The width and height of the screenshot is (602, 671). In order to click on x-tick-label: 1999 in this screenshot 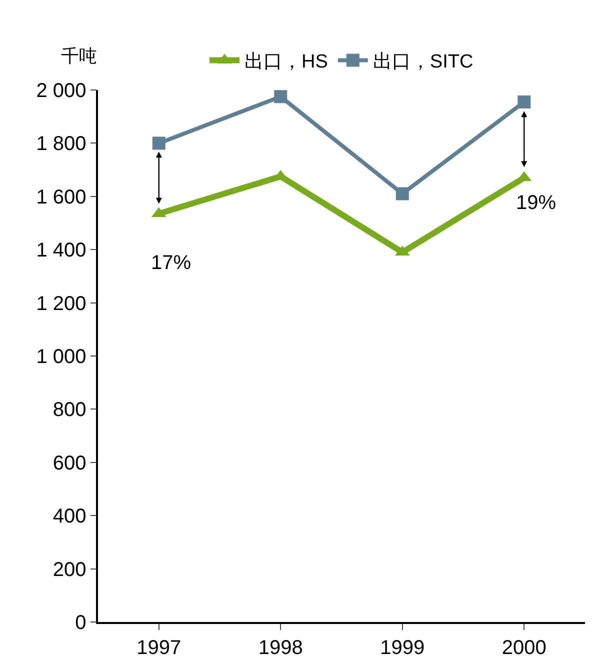, I will do `click(402, 647)`.